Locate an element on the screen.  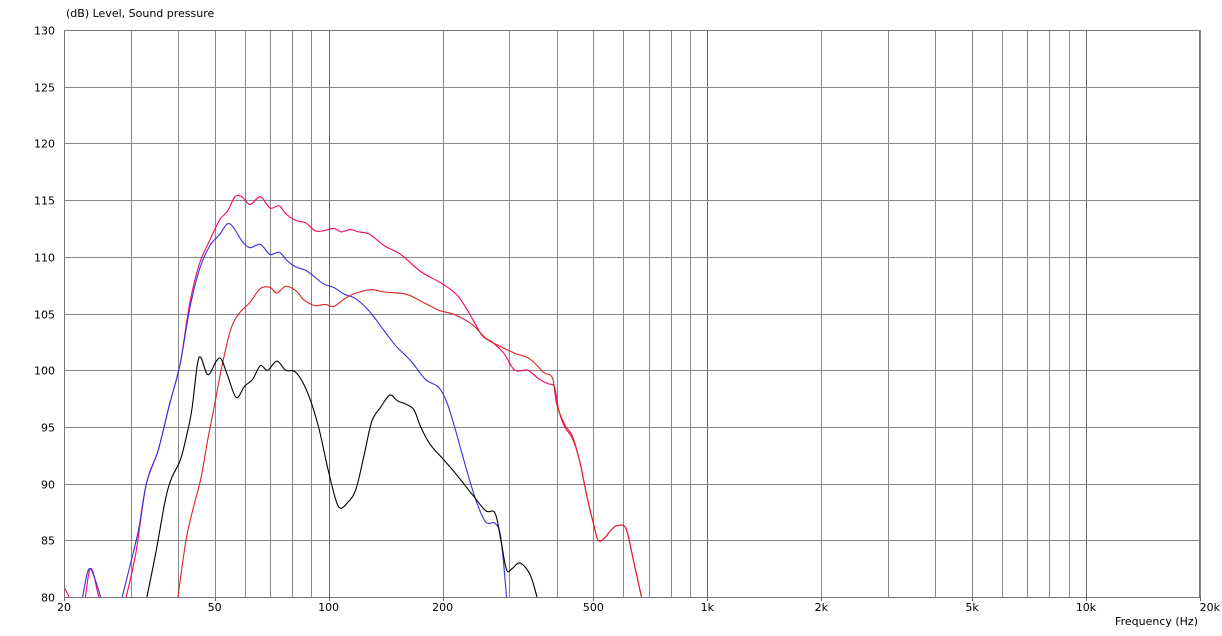
y-tick-label: 120 is located at coordinates (44, 144).